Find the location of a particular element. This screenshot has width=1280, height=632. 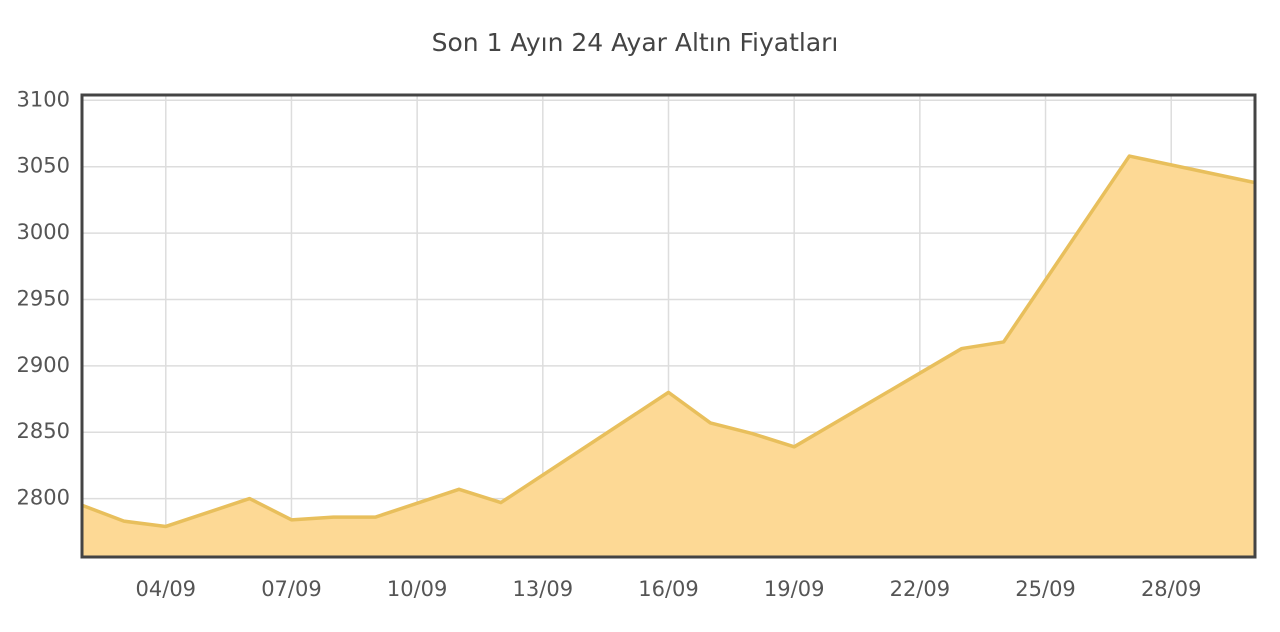

y-tick-label: 2950 is located at coordinates (43, 298).